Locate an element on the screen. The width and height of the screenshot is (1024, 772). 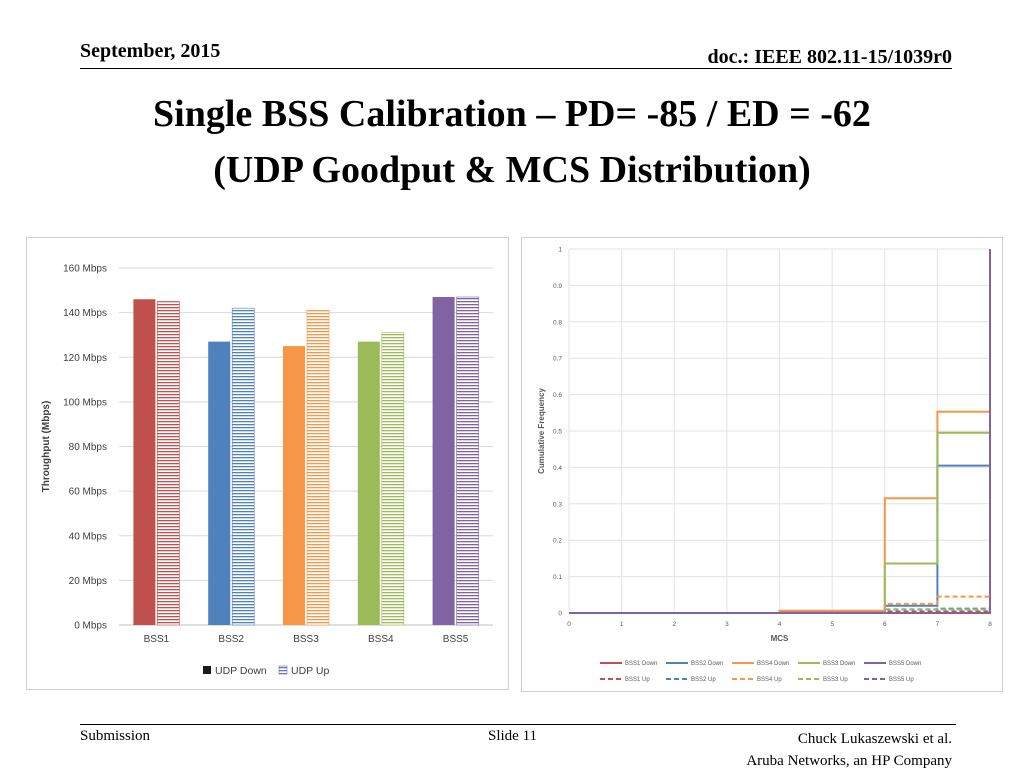
bar-y-axis-label: Throughput (Mbps) is located at coordinates (46, 447).